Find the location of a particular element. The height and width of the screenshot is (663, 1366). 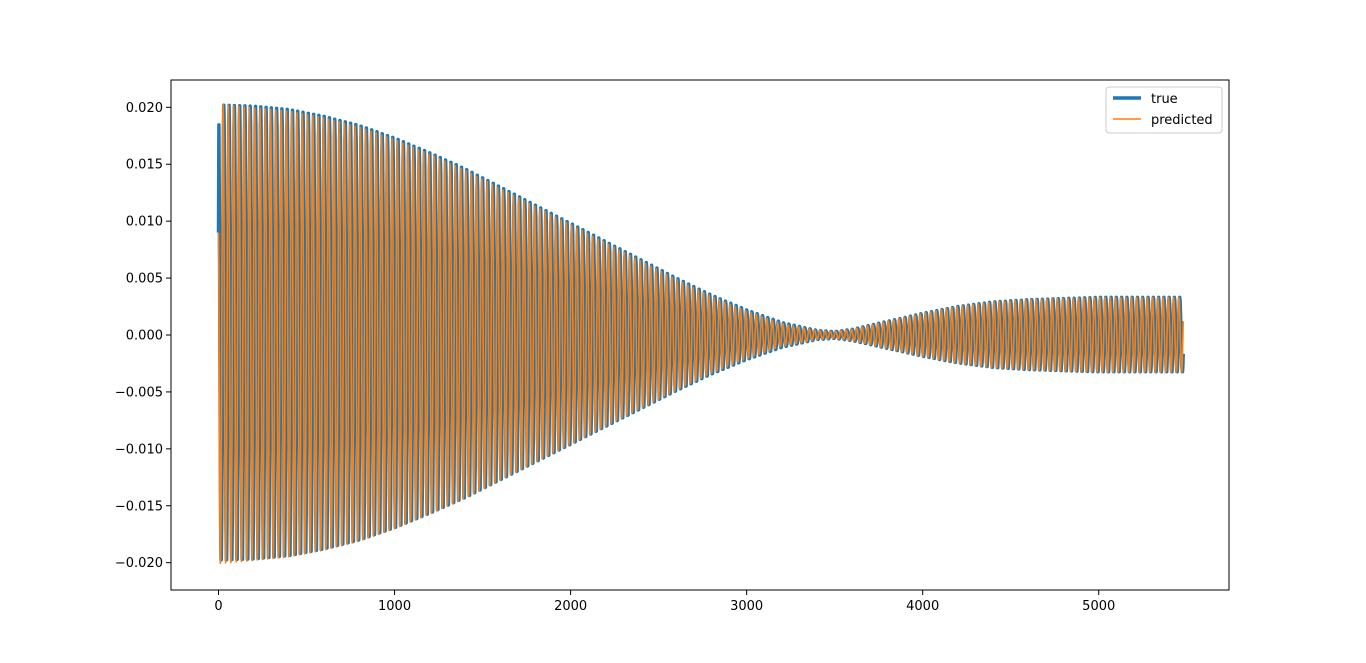

y-tick-label: 0.005 is located at coordinates (144, 279).